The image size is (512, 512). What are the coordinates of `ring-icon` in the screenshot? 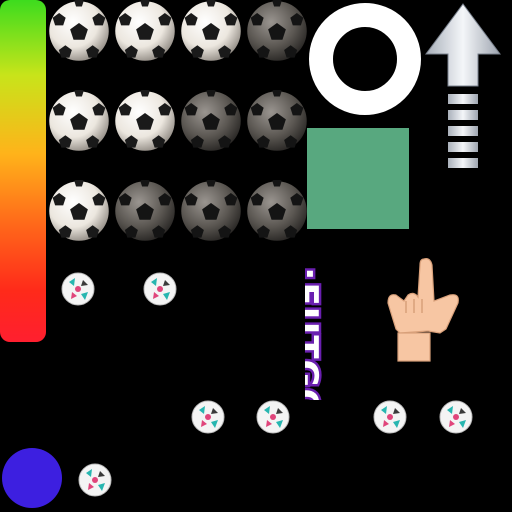 It's located at (365, 59).